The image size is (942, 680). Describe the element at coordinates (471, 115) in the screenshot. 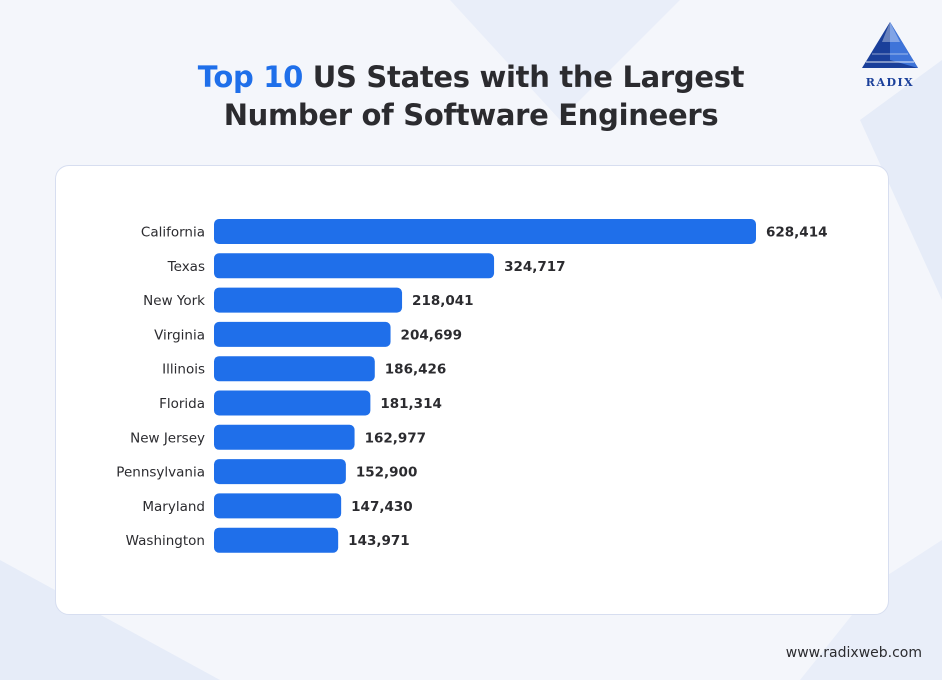

I see `title-line-2: Number of Software Engineers` at that location.